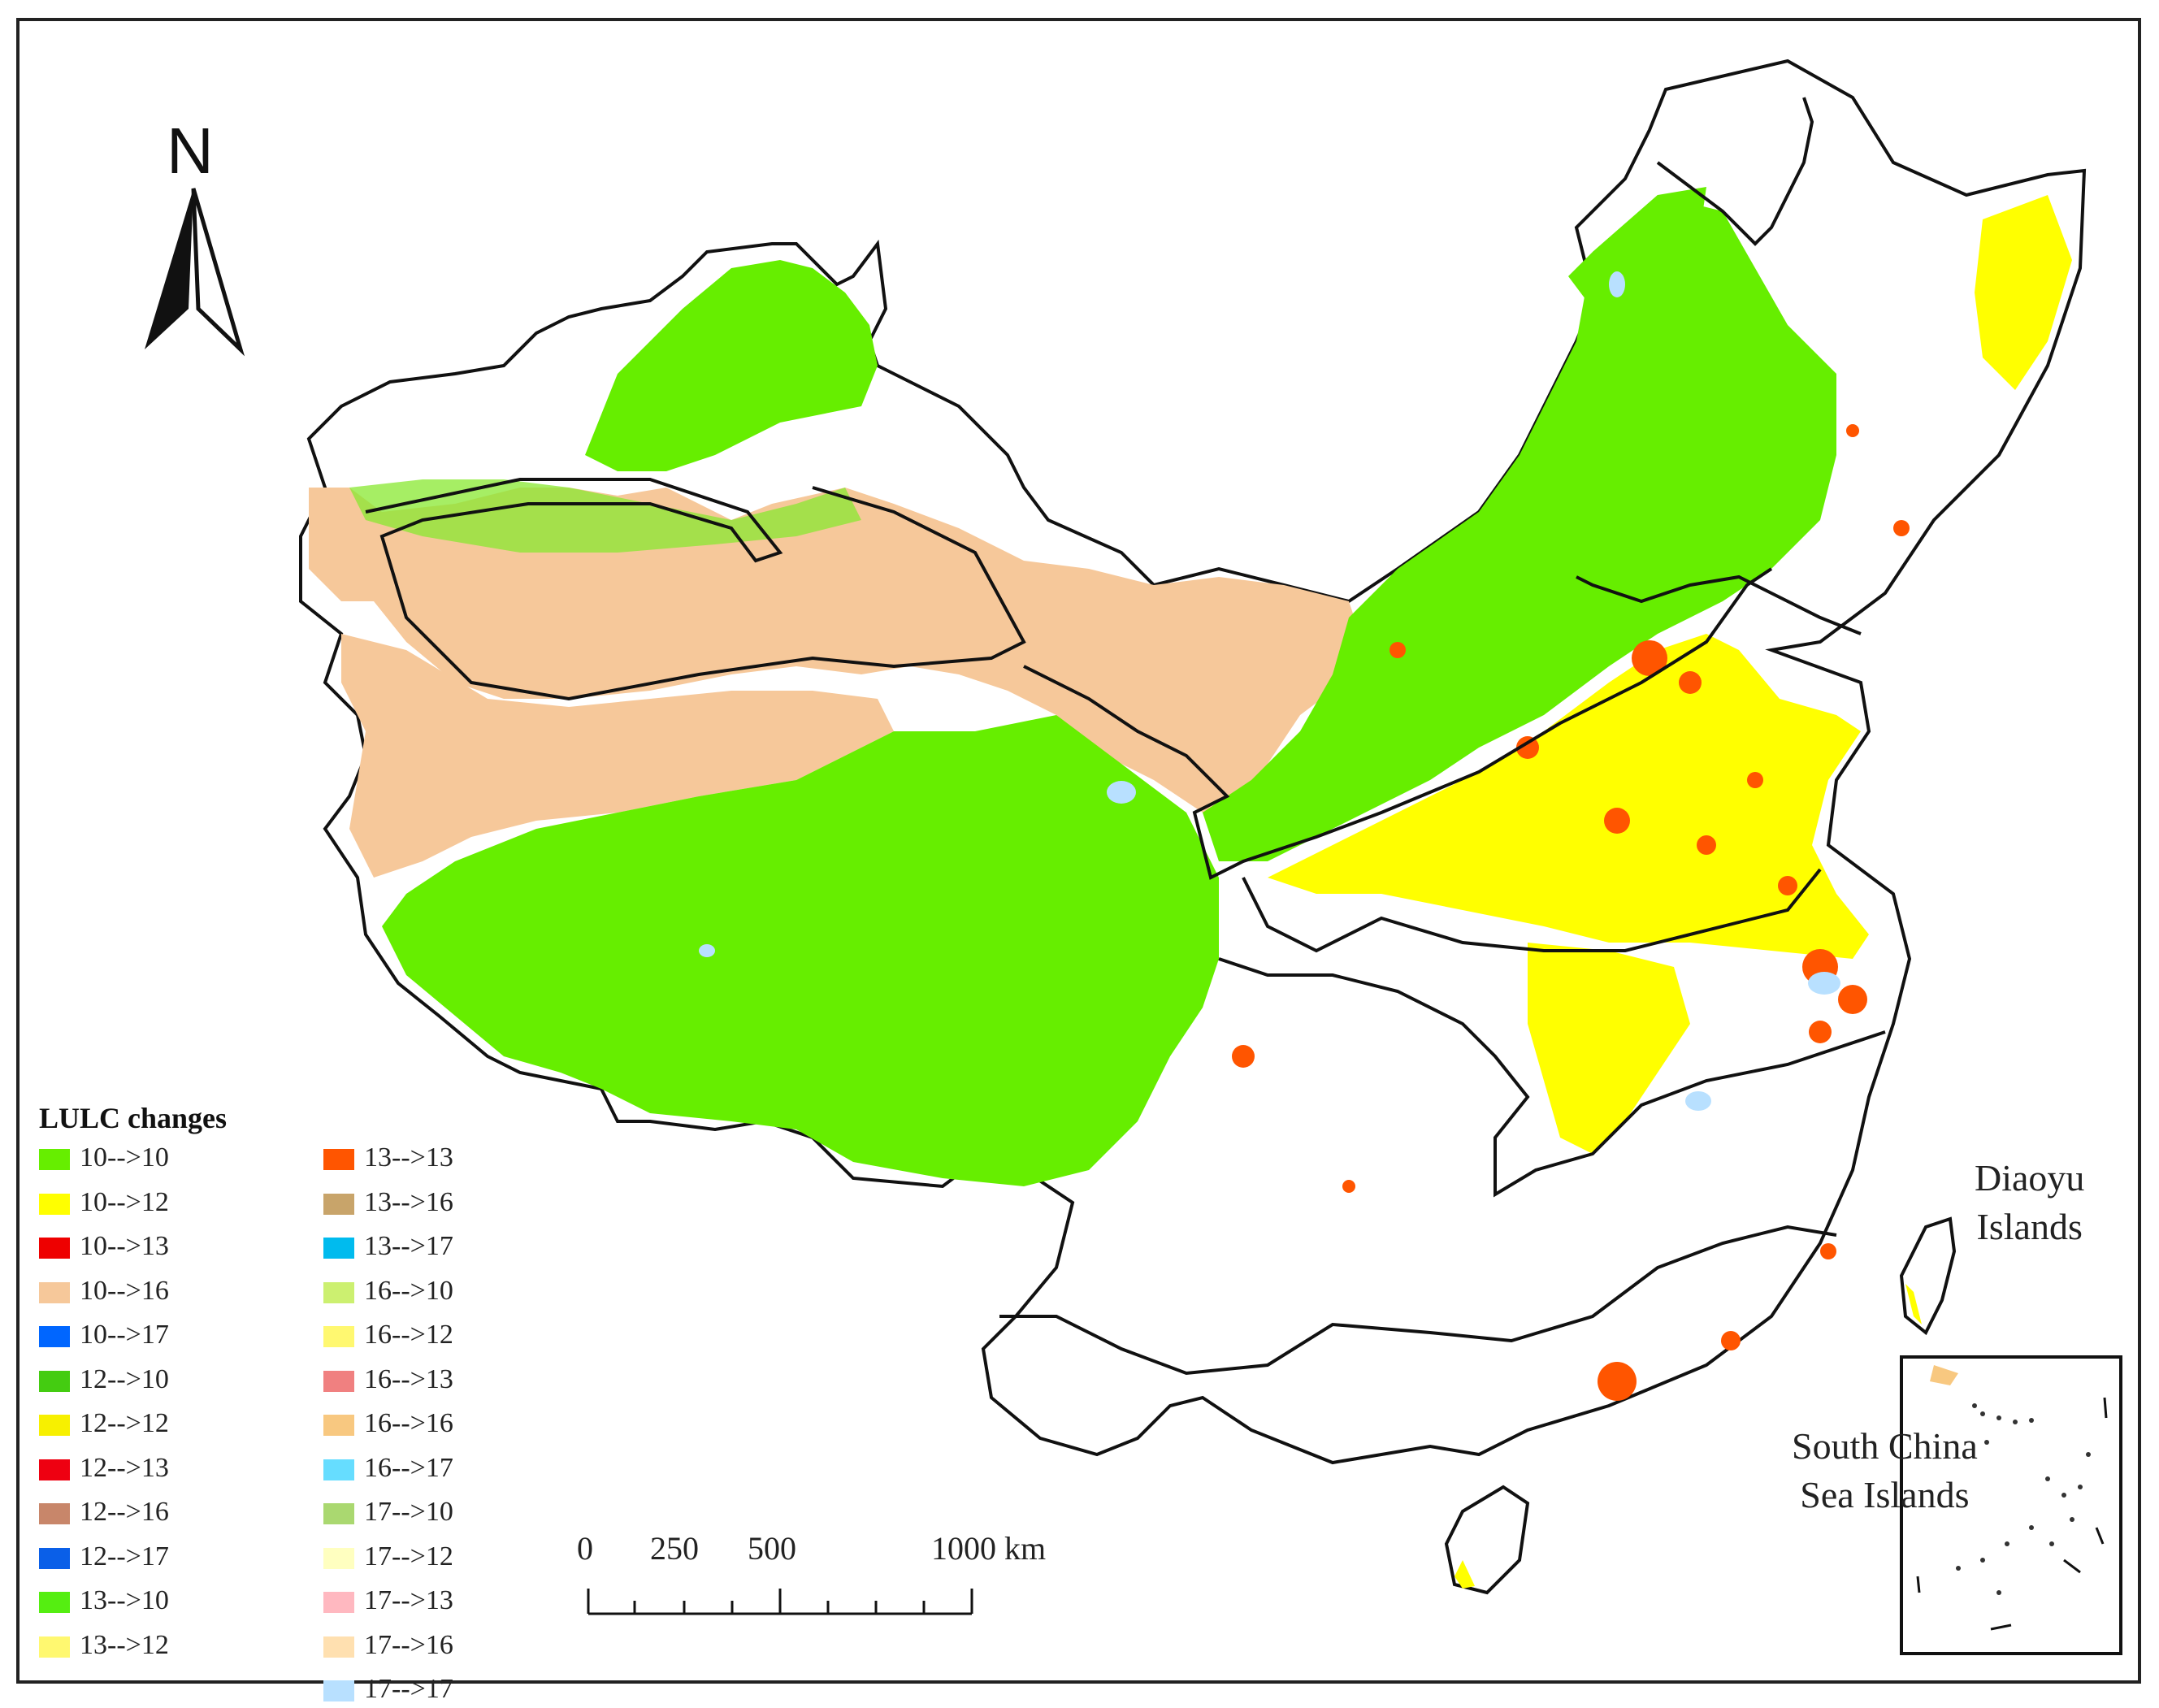 This screenshot has height=1708, width=2159. Describe the element at coordinates (2030, 1178) in the screenshot. I see `label-diaoyu-line1: Diaoyu` at that location.